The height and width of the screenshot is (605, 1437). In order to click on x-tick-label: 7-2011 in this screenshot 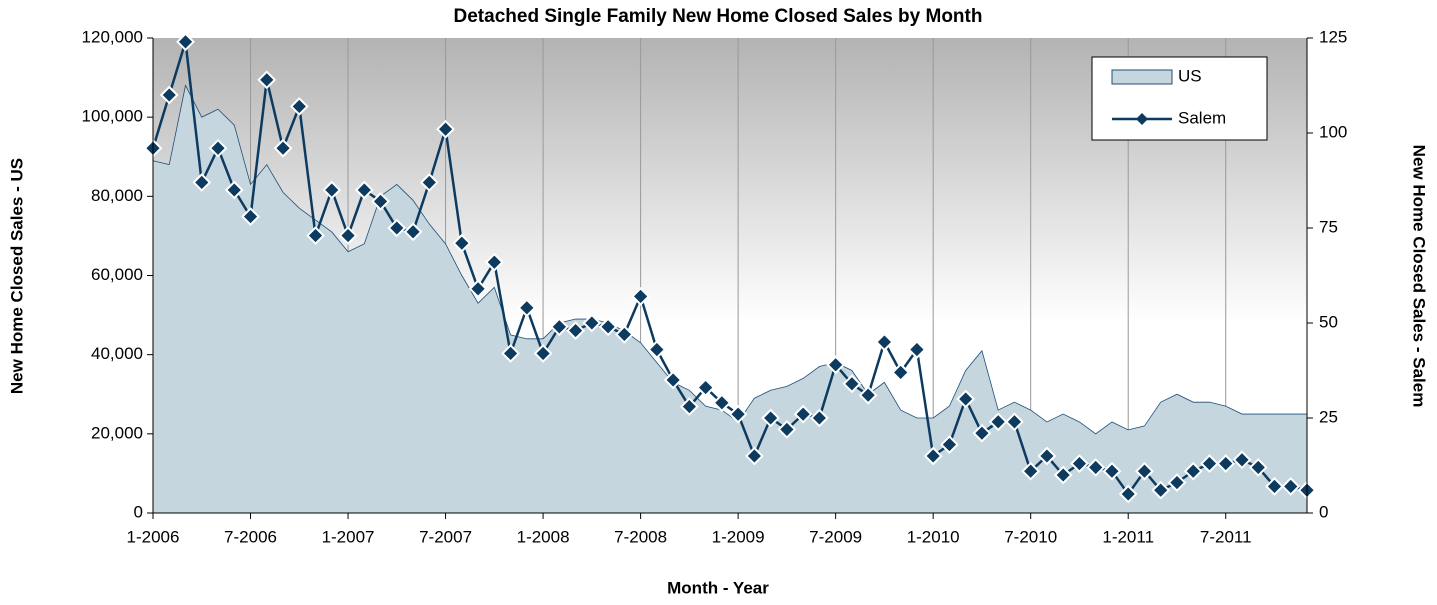, I will do `click(1226, 536)`.